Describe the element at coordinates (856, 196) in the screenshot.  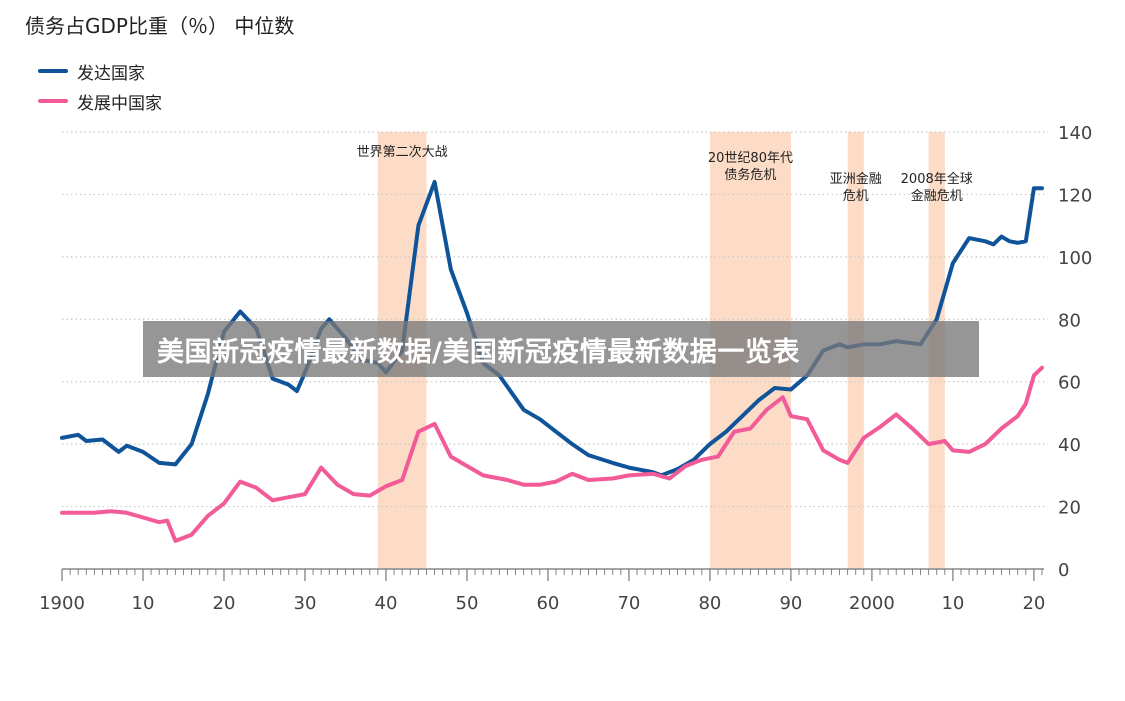
I see `period-label: 危机` at that location.